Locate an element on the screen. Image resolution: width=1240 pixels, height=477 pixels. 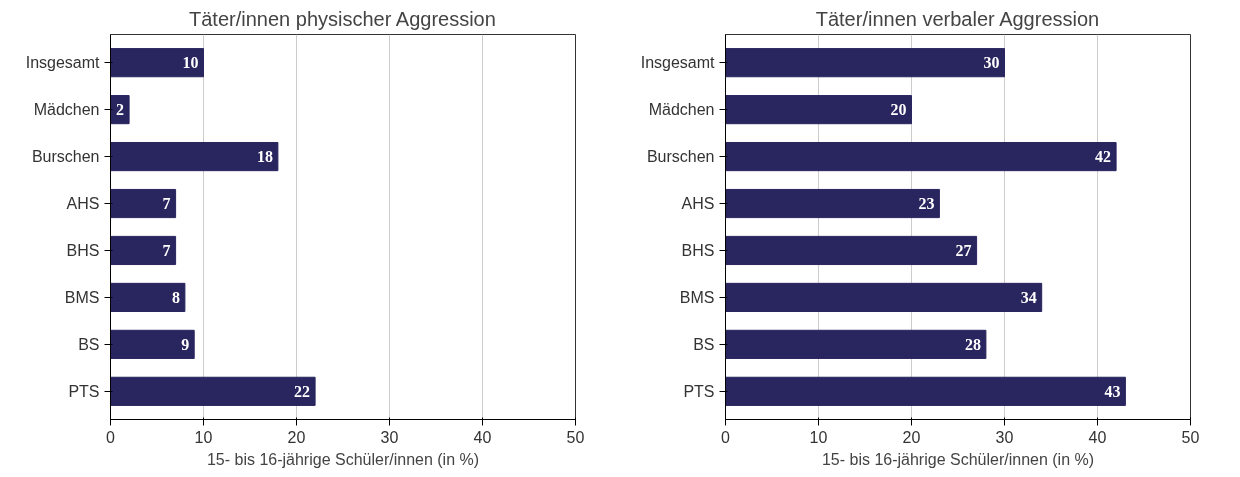
data-label: 42 is located at coordinates (1103, 157).